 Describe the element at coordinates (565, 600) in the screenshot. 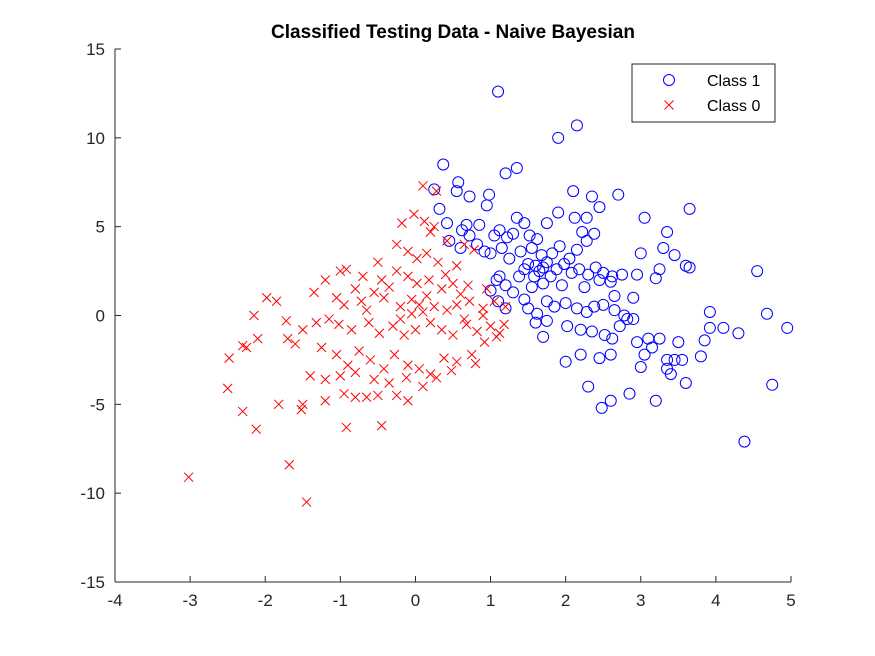

I see `x-tick-label: 2` at that location.